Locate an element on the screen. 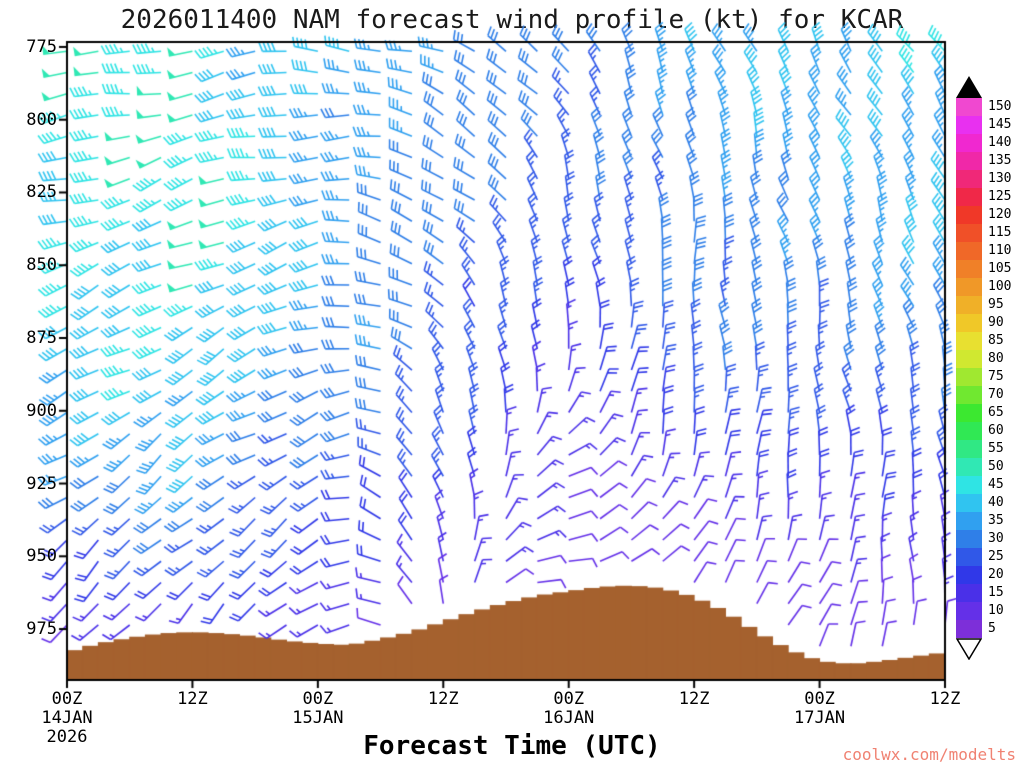 This screenshot has height=768, width=1024. x-tick-label: 00Z 17JAN is located at coordinates (820, 709).